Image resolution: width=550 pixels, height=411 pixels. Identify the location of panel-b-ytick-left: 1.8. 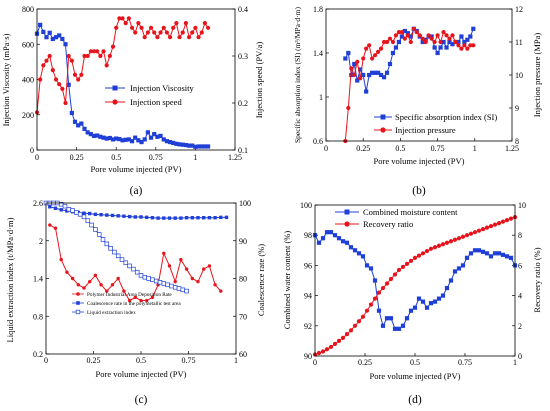
(318, 9).